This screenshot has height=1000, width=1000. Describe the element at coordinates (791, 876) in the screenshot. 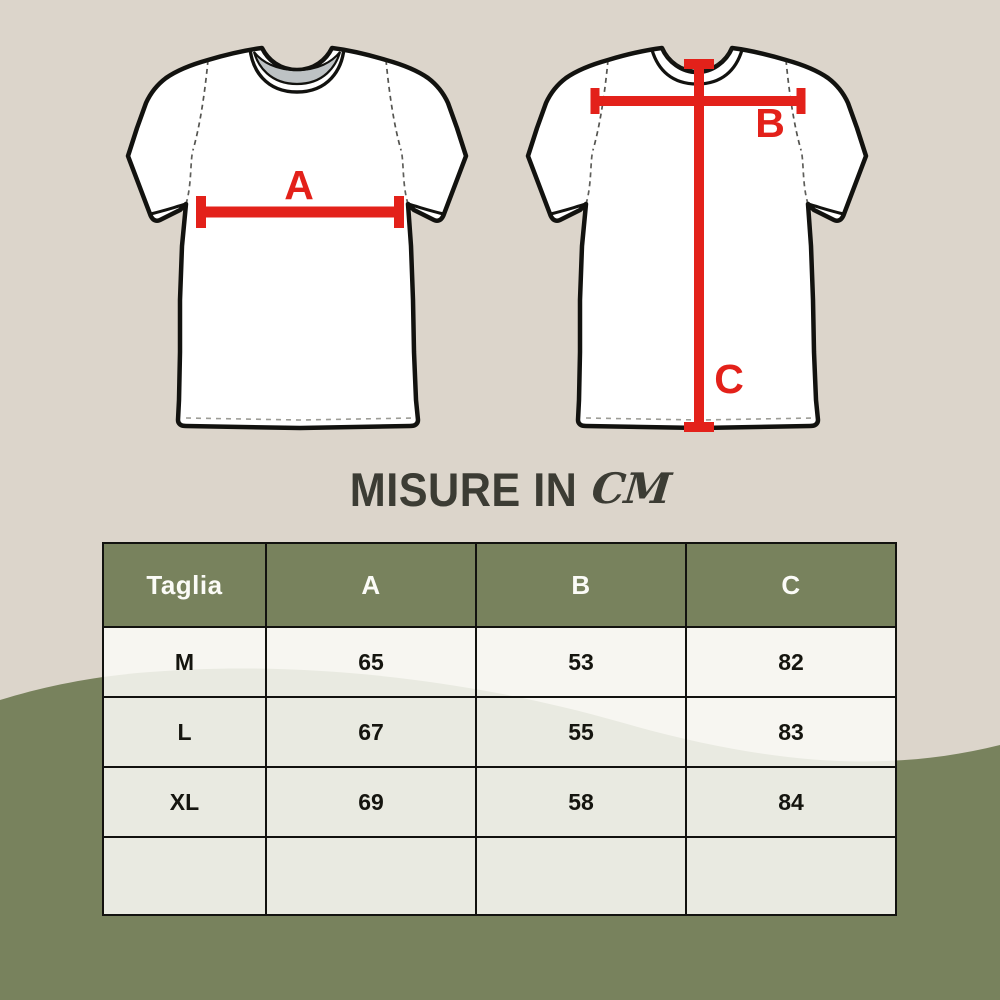

I see `cell-c` at that location.